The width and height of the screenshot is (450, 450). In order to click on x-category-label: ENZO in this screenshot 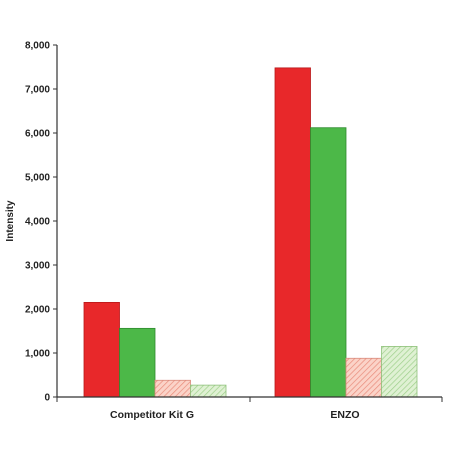, I will do `click(344, 415)`.